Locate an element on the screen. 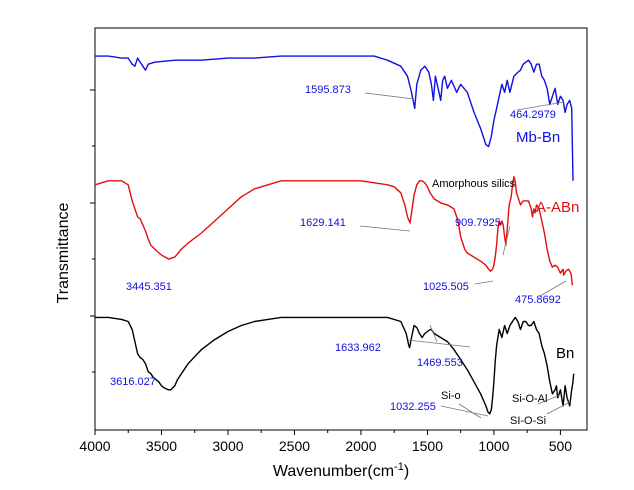 The width and height of the screenshot is (634, 490). annotation-aabn-3445: 3445.351 is located at coordinates (149, 287).